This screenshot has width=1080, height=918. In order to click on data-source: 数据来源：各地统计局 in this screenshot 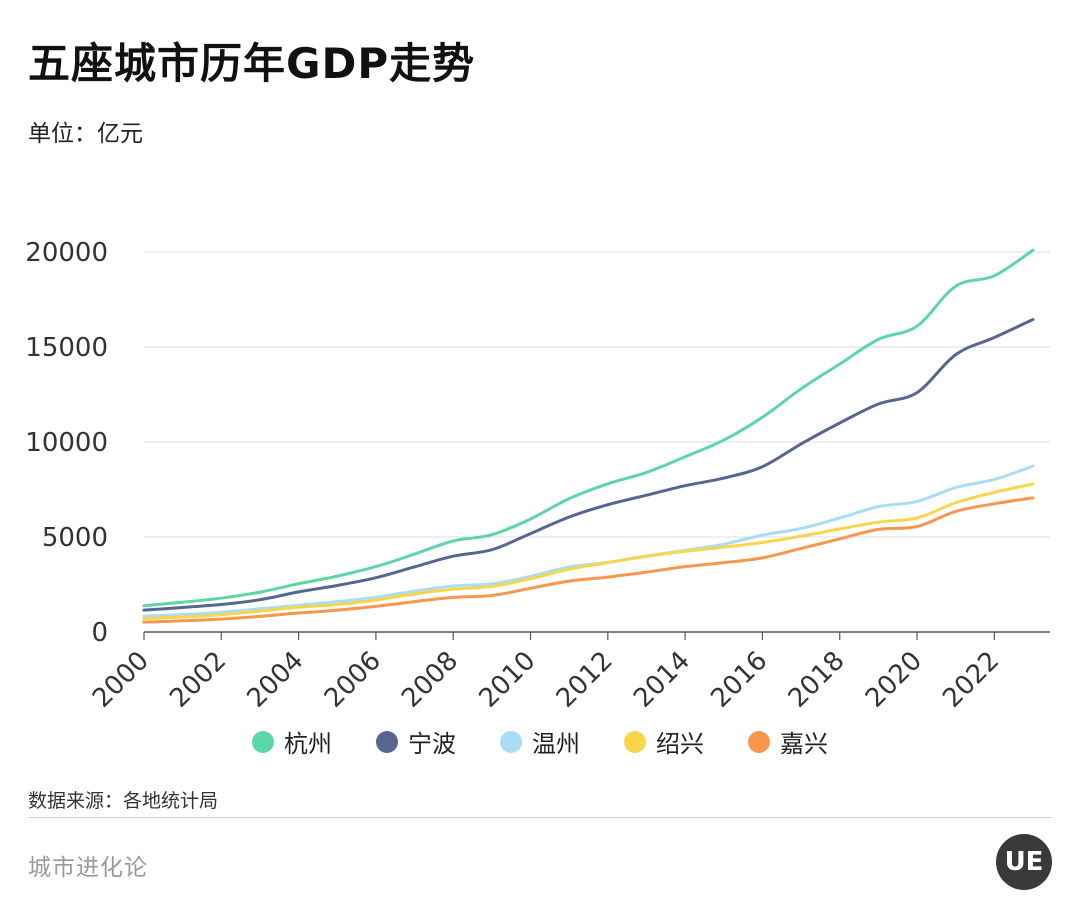, I will do `click(123, 801)`.